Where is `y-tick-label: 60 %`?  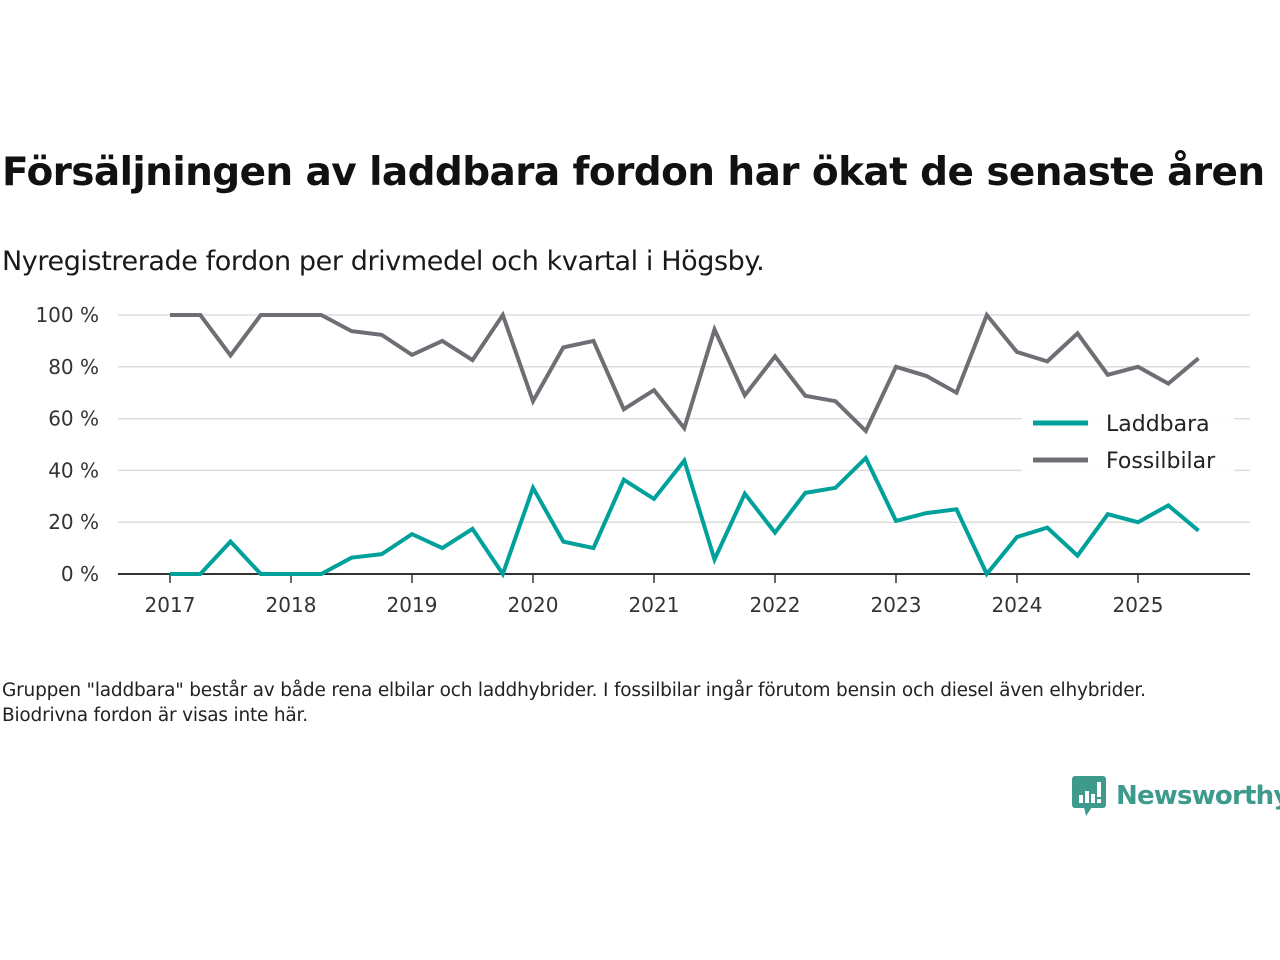 y-tick-label: 60 % is located at coordinates (73, 419).